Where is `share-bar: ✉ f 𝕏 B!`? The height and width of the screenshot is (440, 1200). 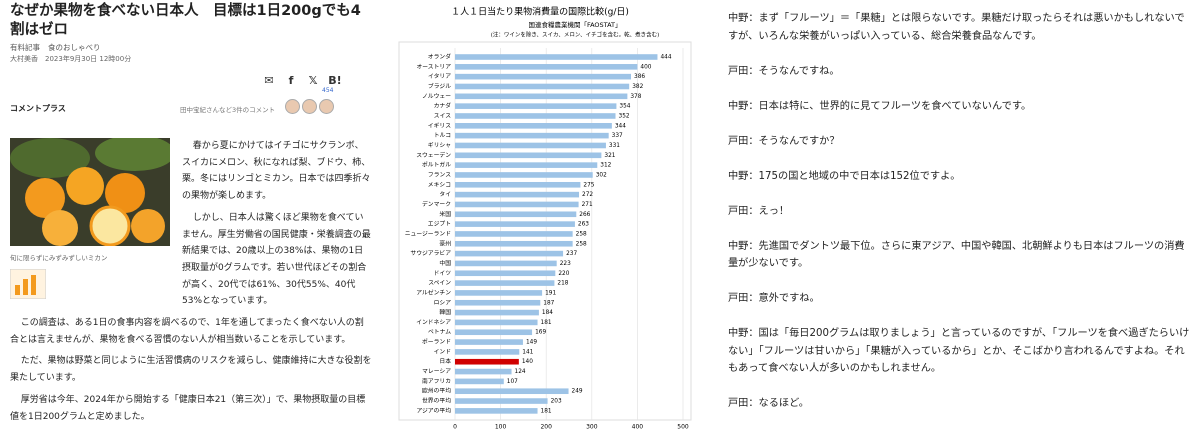
share-bar: ✉ f 𝕏 B! is located at coordinates (313, 80).